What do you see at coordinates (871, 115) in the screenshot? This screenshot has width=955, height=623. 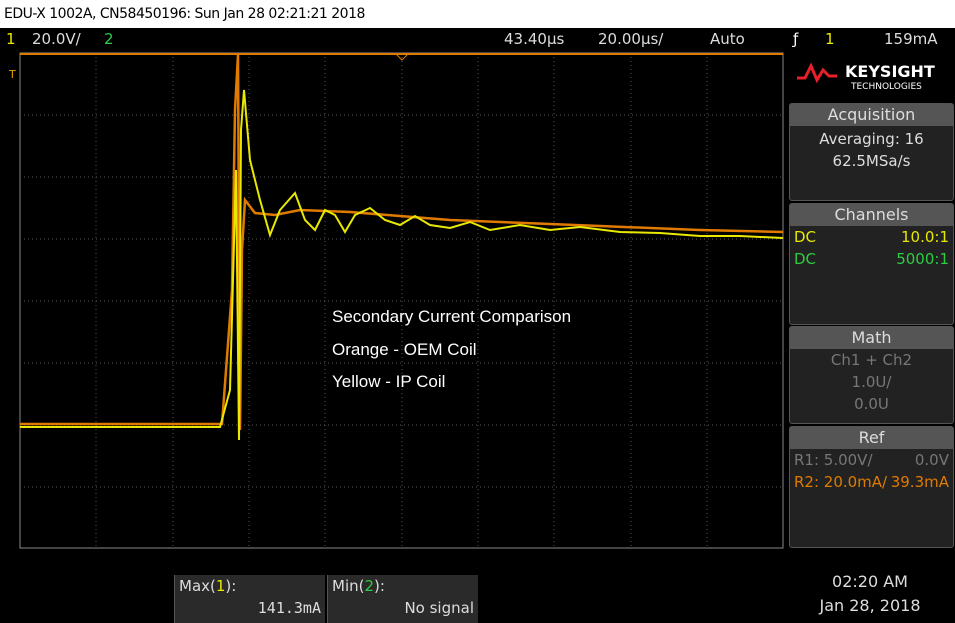 I see `panel-title: Acquisition` at bounding box center [871, 115].